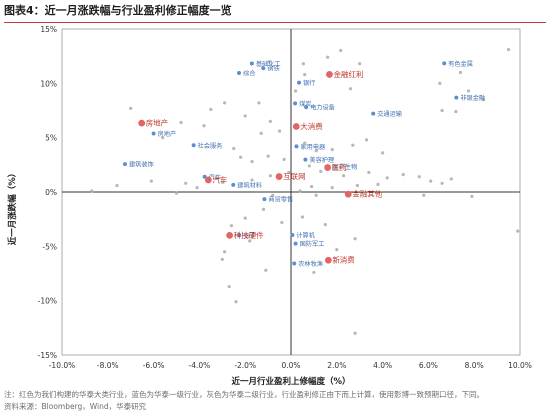  I want to click on x-tick-label: -8.0%, so click(108, 365).